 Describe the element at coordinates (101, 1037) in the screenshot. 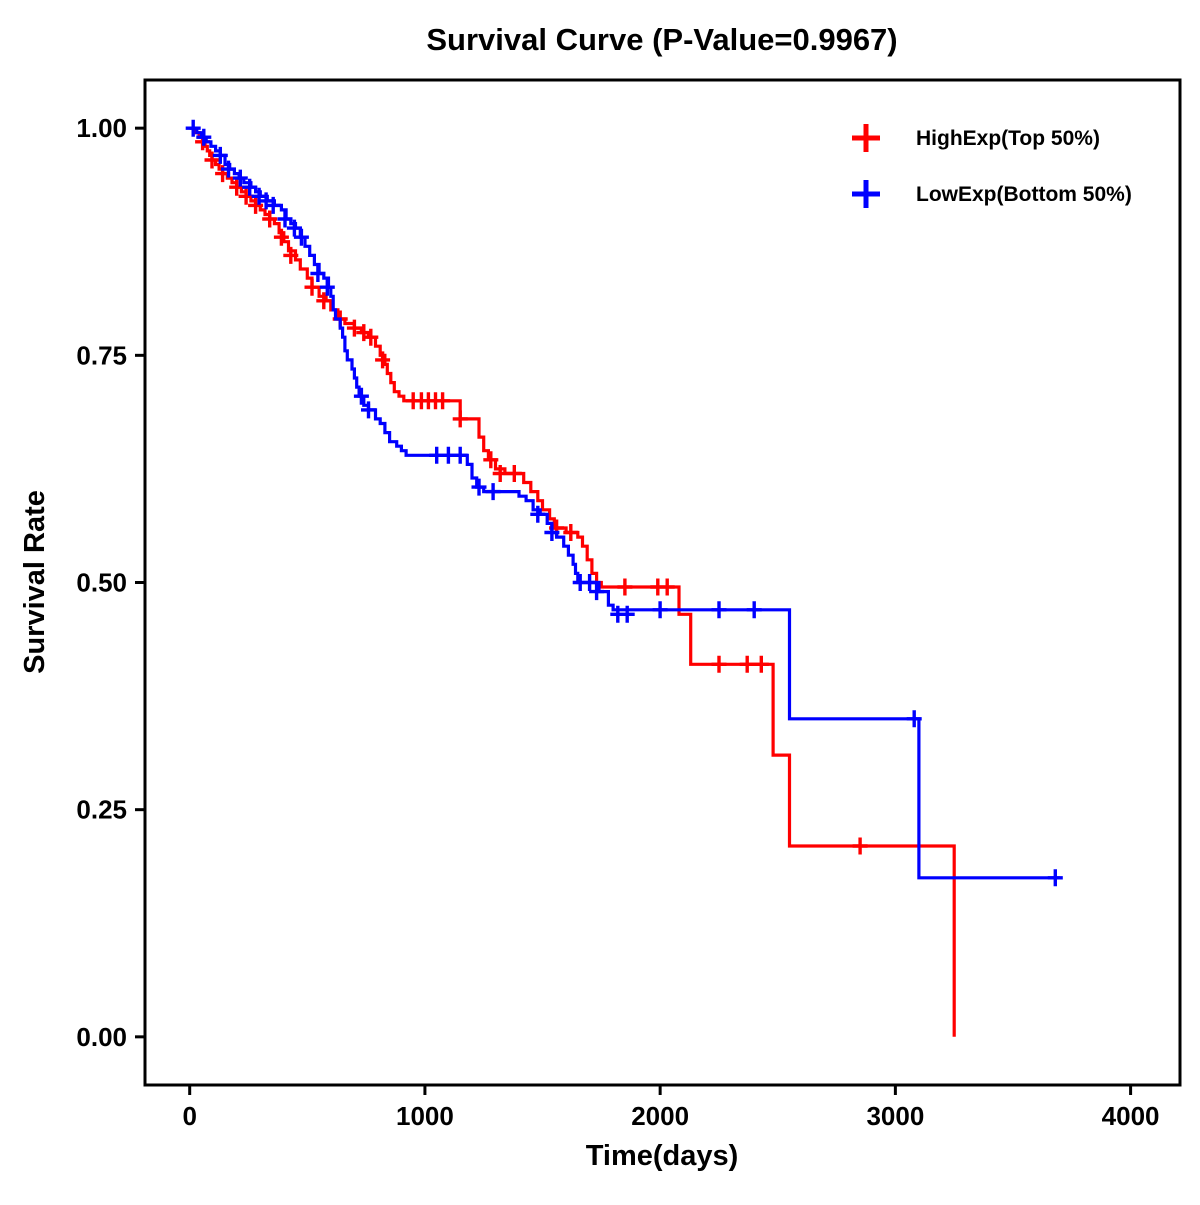

I see `y-tick-label: 0.00` at that location.